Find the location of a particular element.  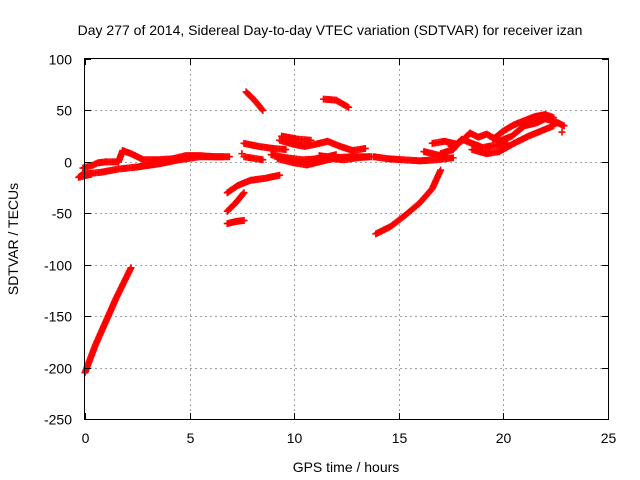

y-tick-label: -50 is located at coordinates (62, 214).